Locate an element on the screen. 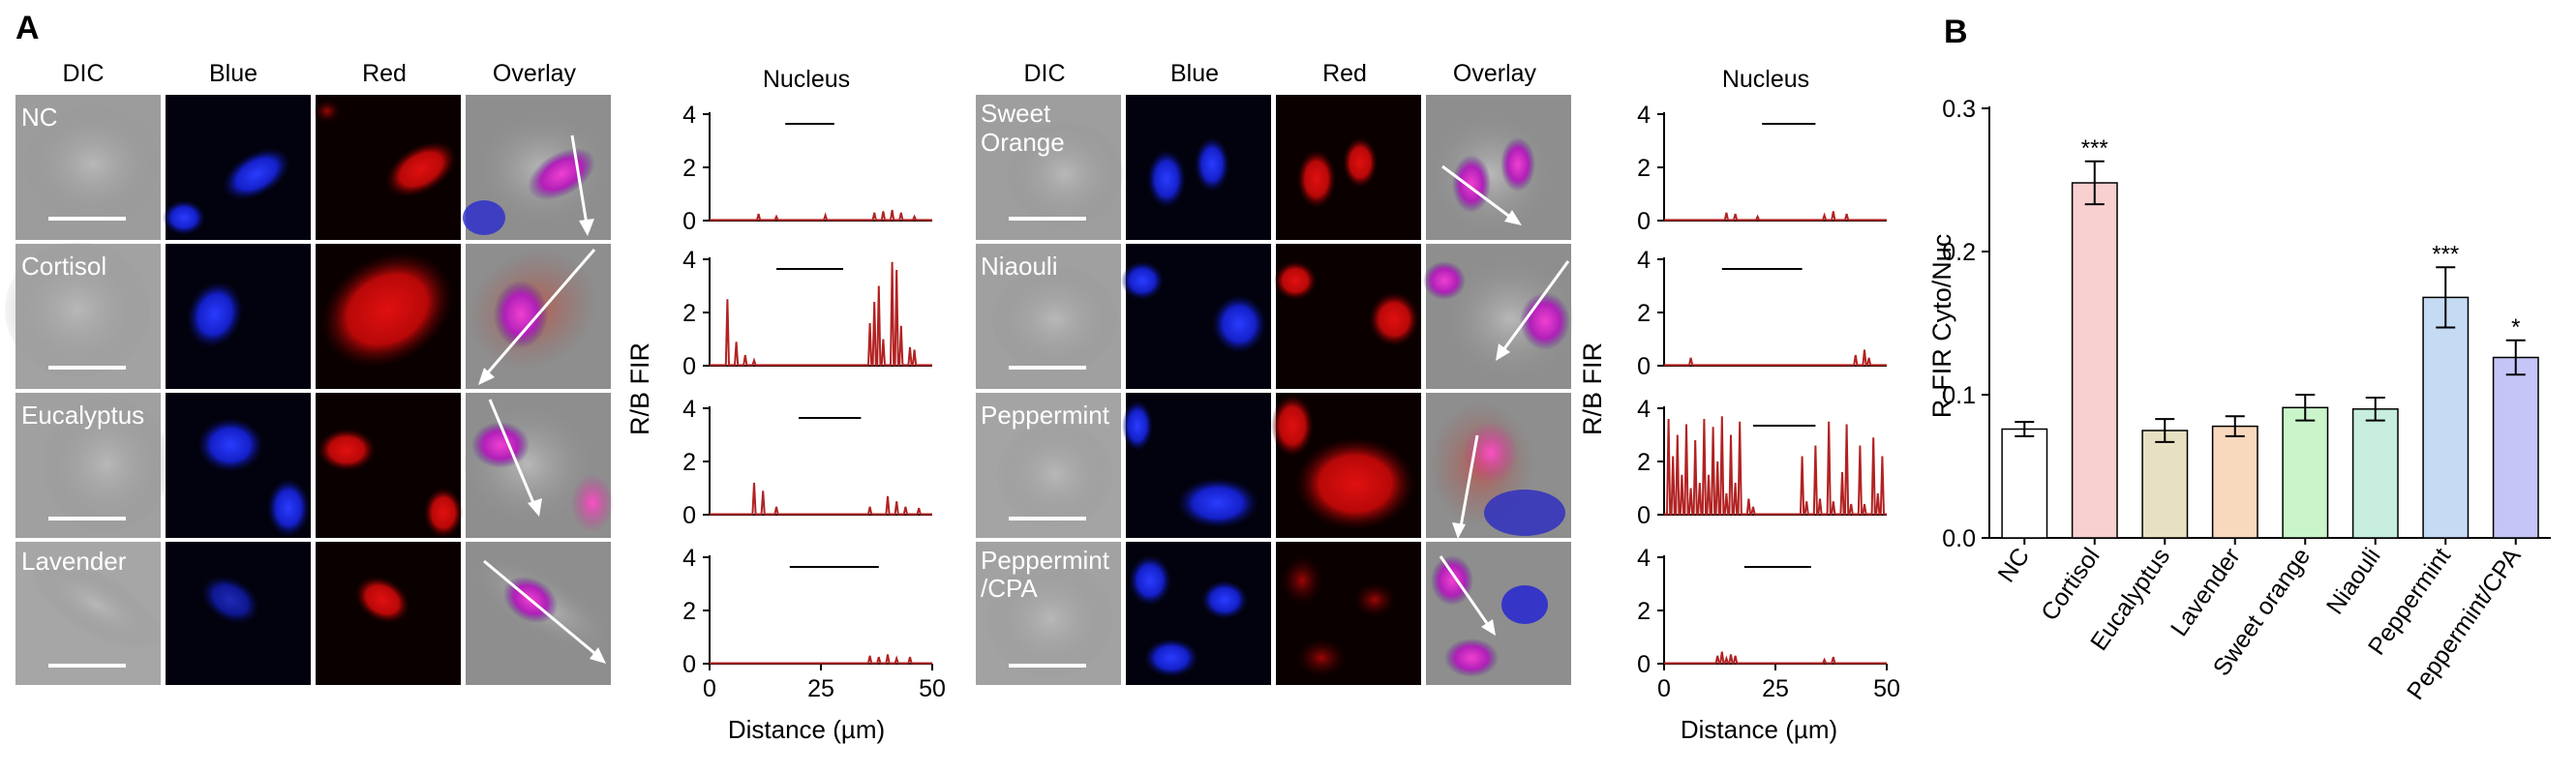 This screenshot has height=773, width=2576. row-label: /CPA is located at coordinates (1009, 588).